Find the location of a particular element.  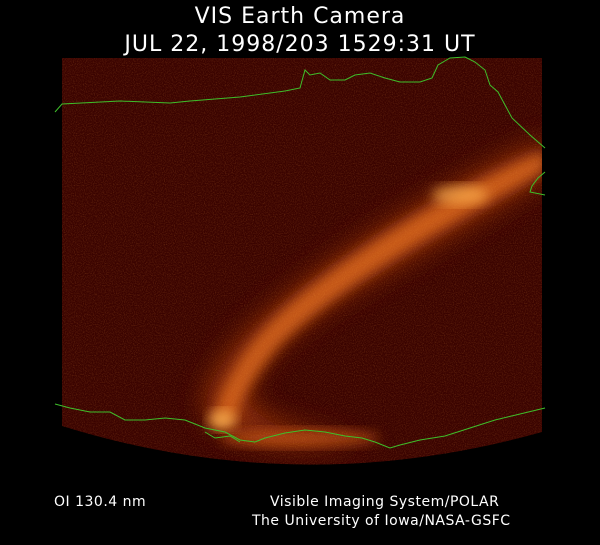

image-timestamp: JUL 22, 1998/203 1529:31 UT is located at coordinates (300, 44).